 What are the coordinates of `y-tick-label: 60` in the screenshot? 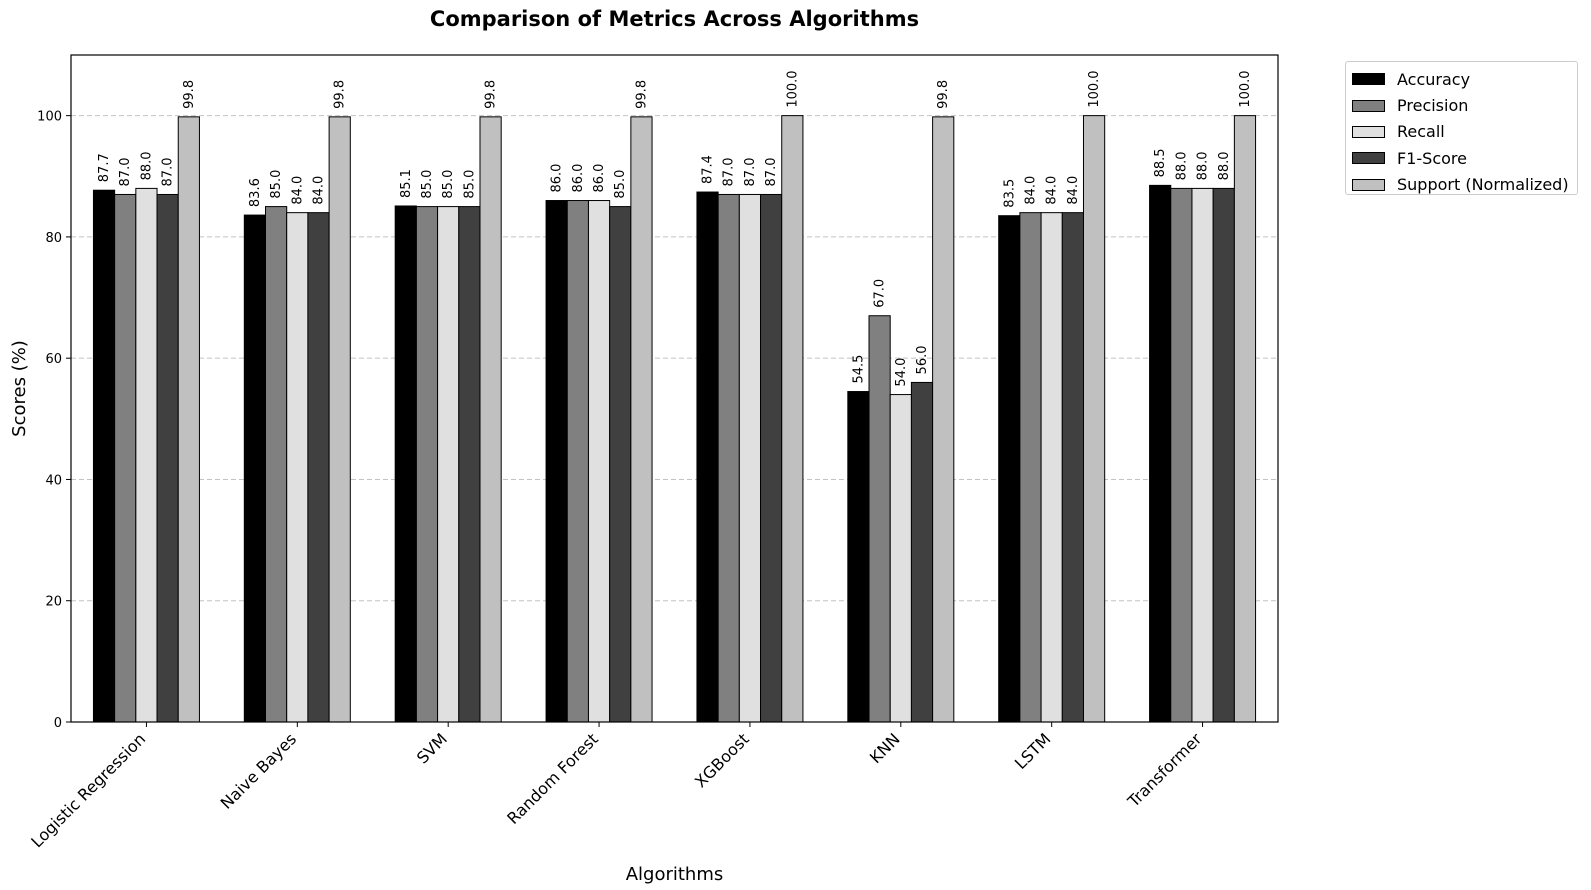 It's located at (53, 359).